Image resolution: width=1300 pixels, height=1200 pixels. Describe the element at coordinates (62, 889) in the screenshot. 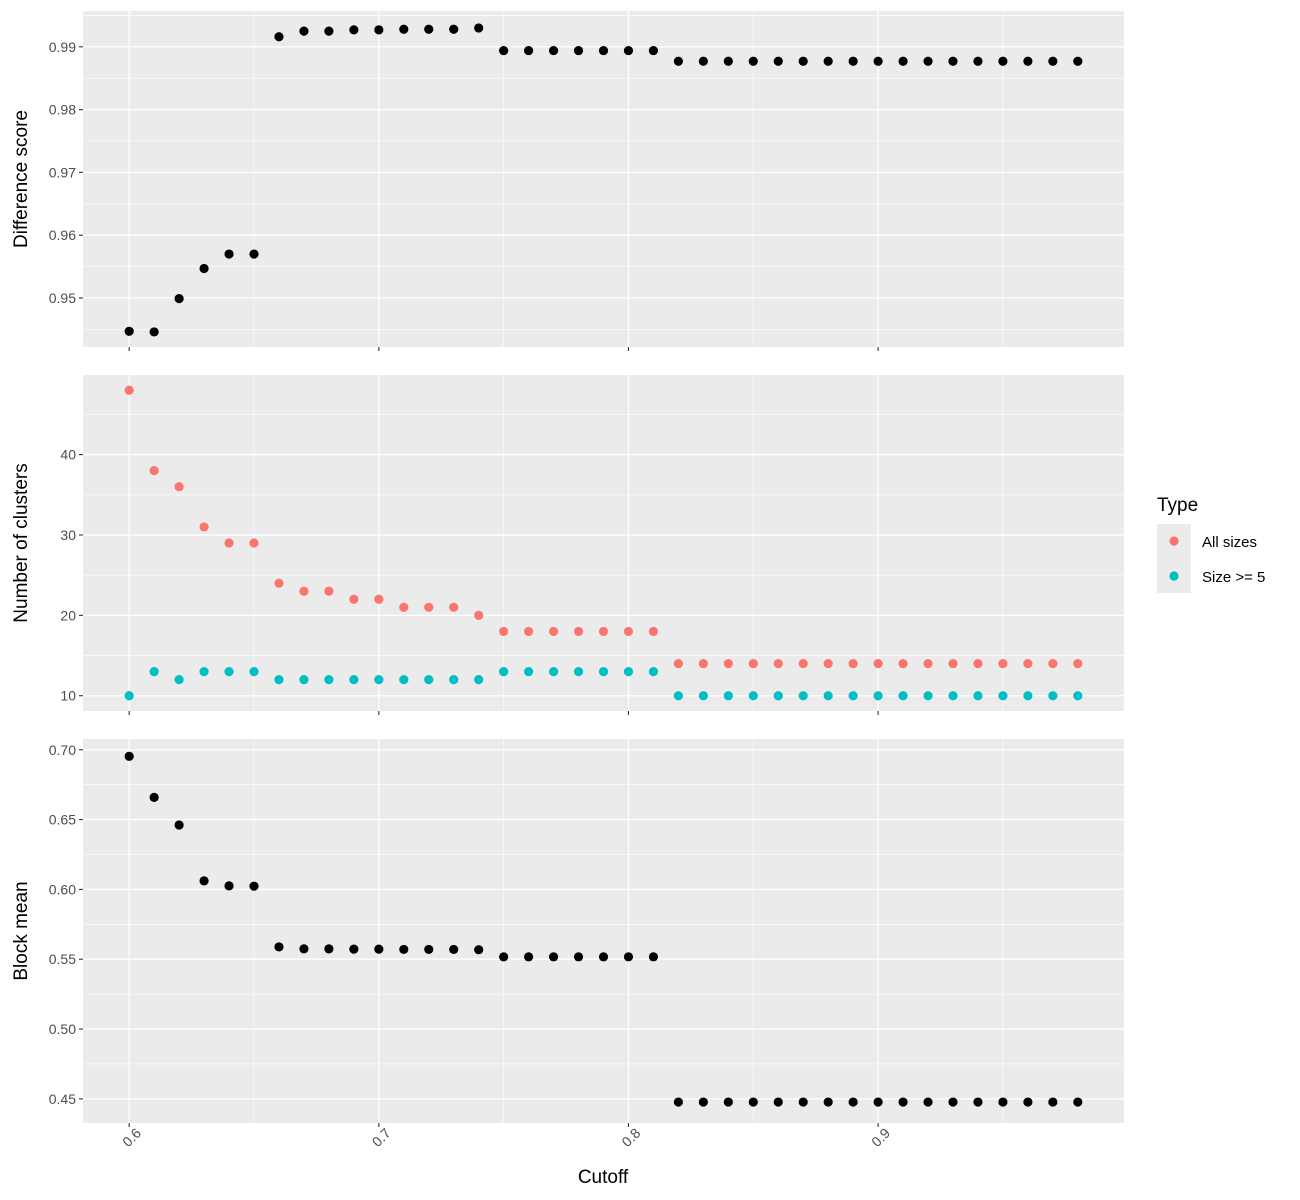

I see `y-tick-label: 0.60` at that location.